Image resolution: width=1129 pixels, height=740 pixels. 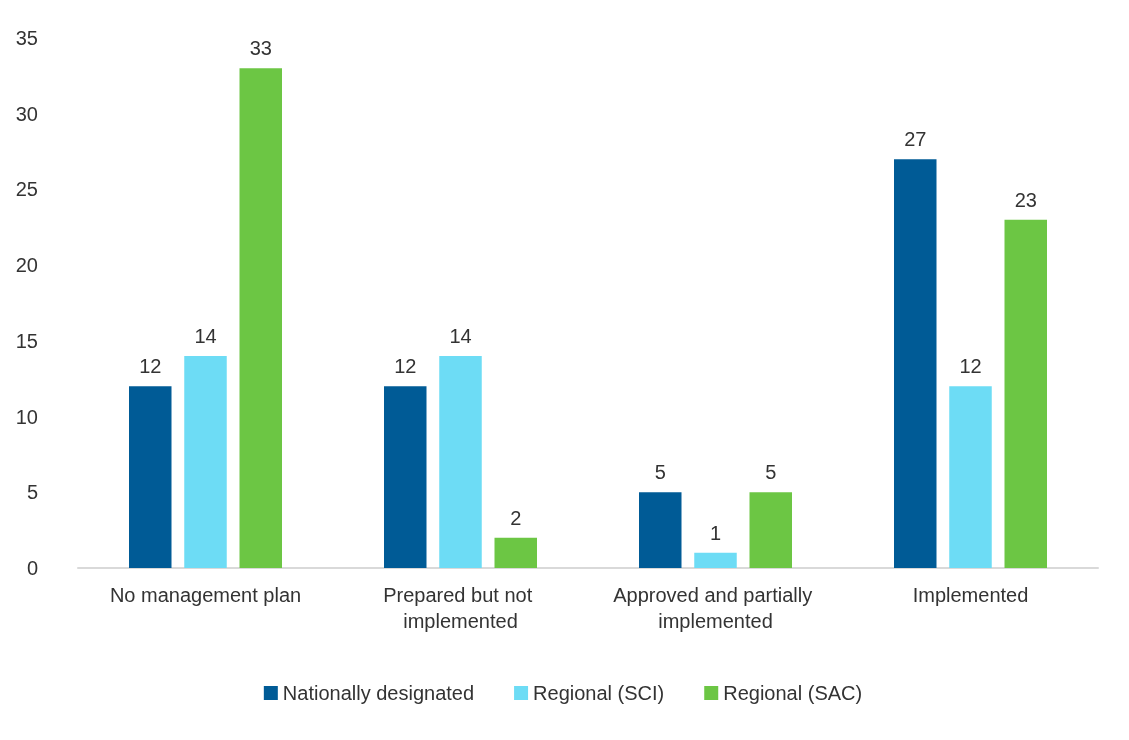 What do you see at coordinates (715, 608) in the screenshot?
I see `x-tick-label: Approved and partially implemented` at bounding box center [715, 608].